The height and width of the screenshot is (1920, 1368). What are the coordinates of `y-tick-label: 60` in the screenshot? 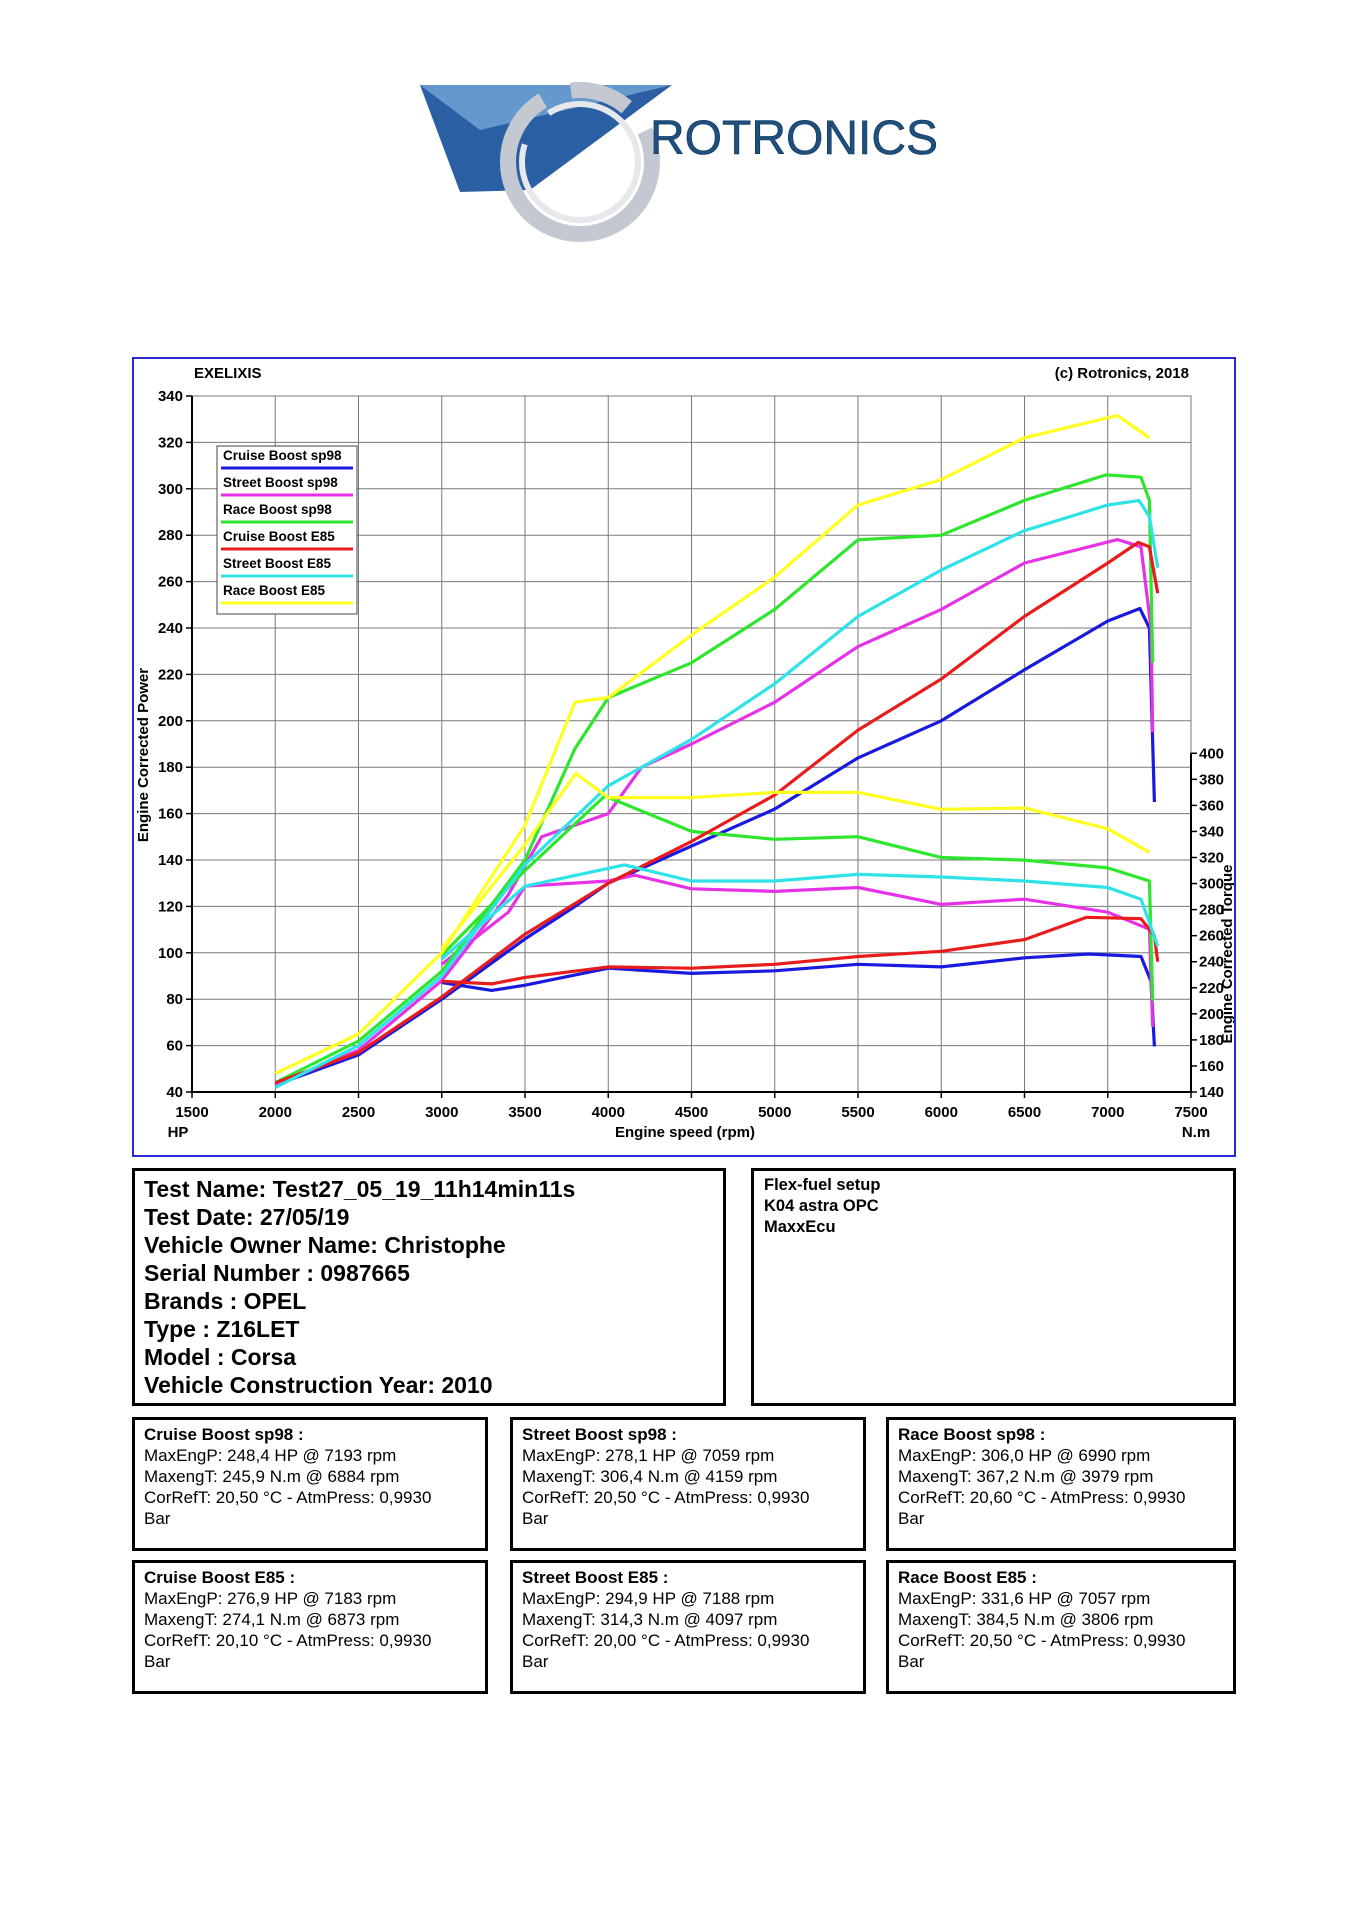 It's located at (174, 1046).